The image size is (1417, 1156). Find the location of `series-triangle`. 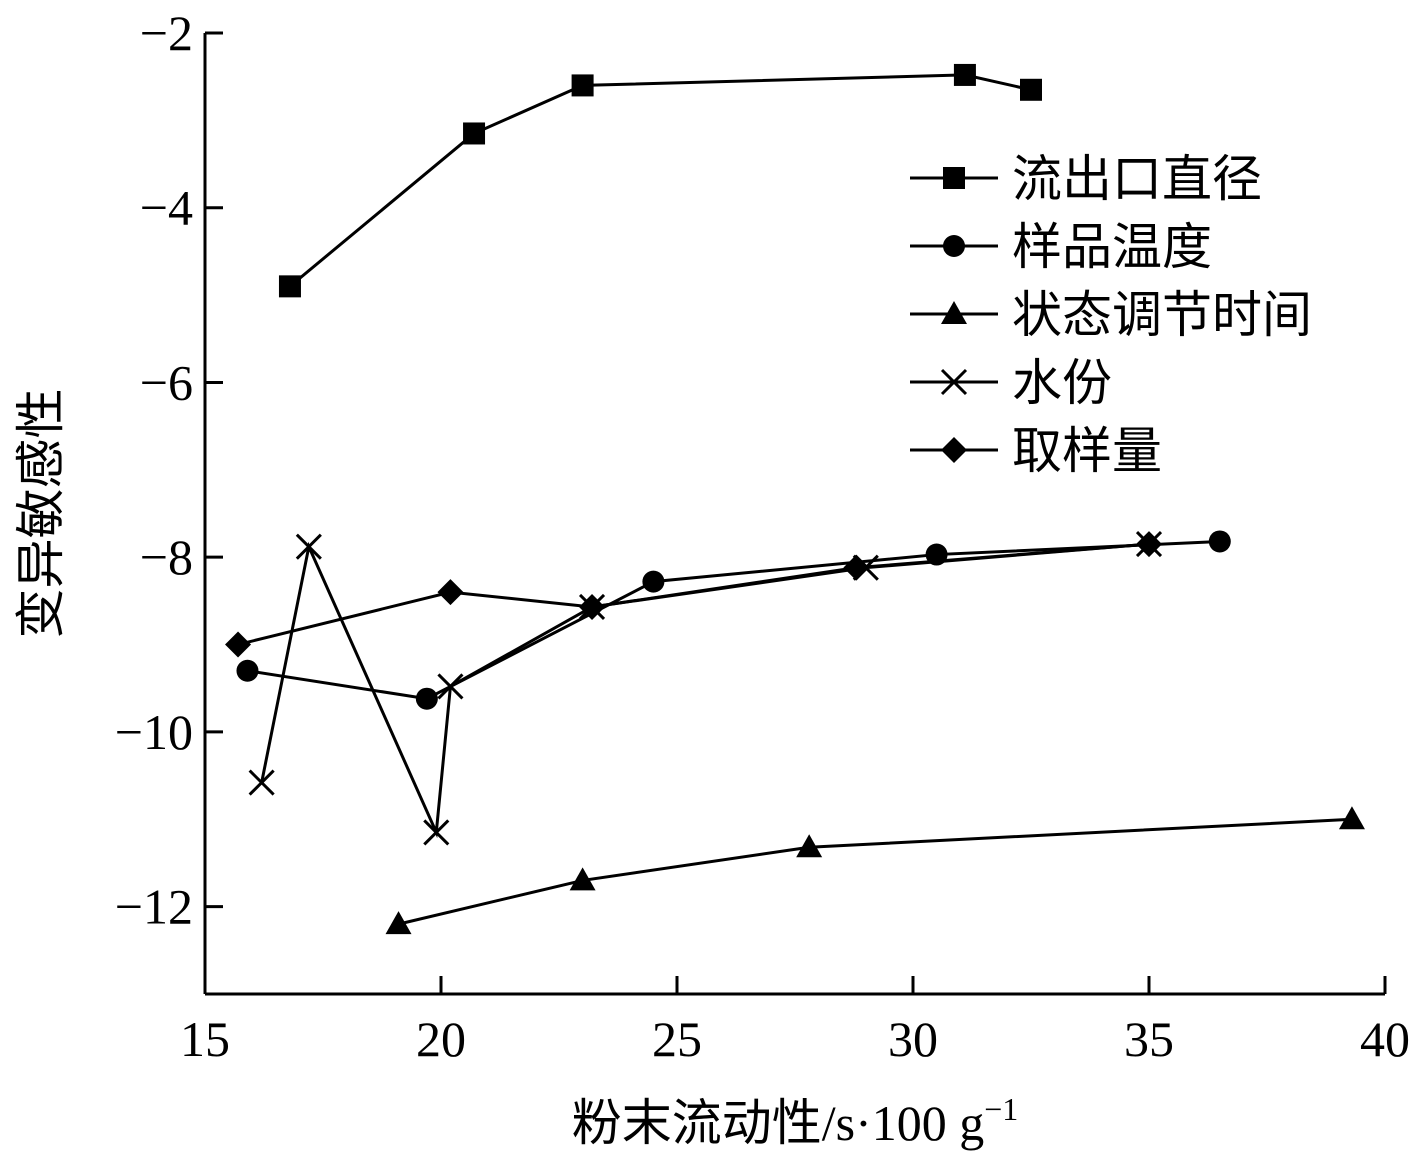

series-triangle is located at coordinates (875, 870).